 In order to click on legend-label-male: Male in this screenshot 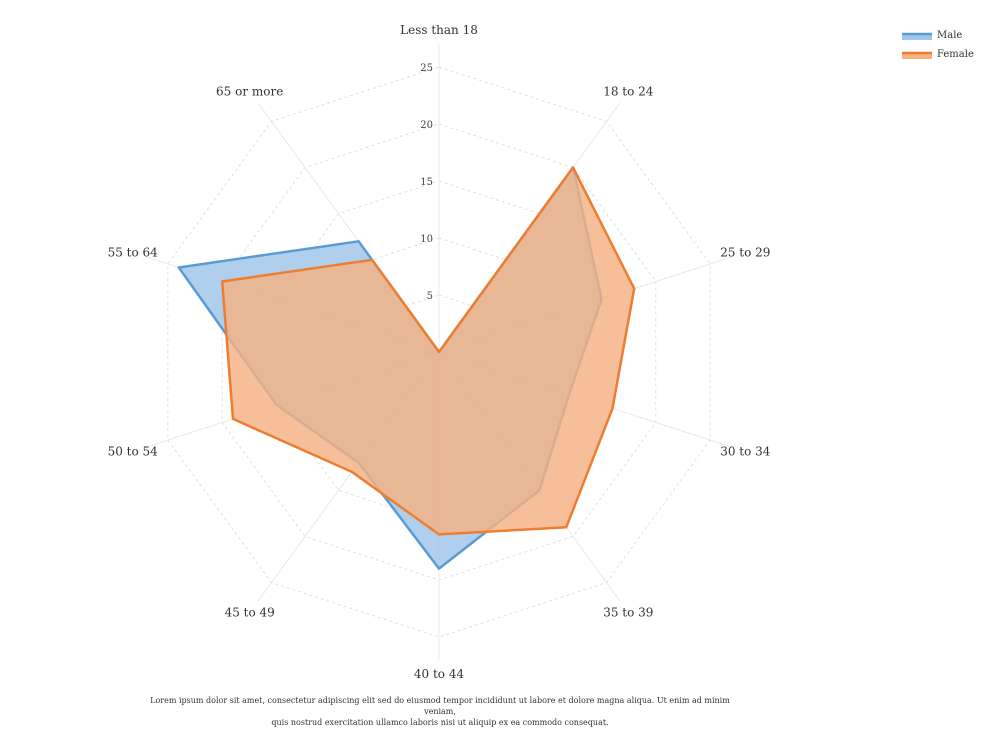, I will do `click(949, 35)`.